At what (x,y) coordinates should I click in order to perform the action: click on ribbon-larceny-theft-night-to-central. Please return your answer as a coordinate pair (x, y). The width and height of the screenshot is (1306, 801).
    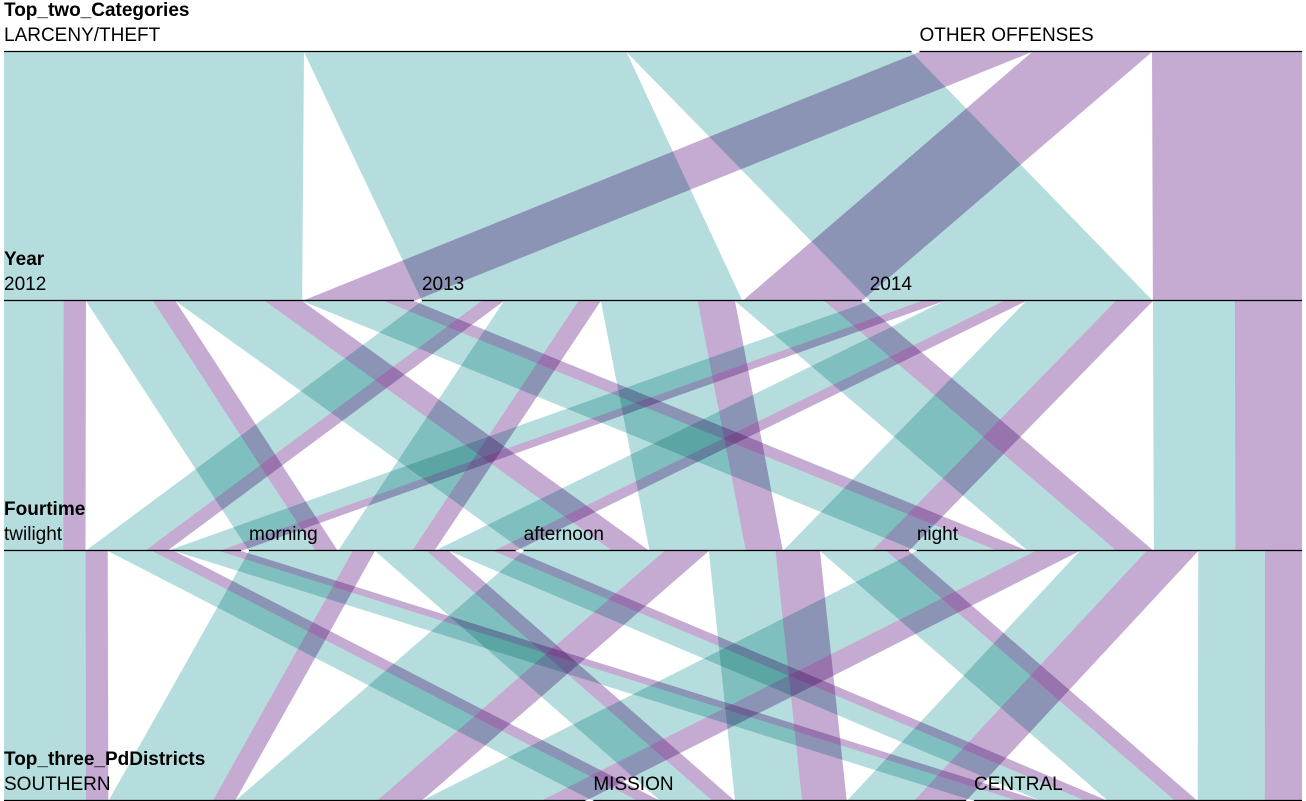
    Looking at the image, I should click on (1231, 676).